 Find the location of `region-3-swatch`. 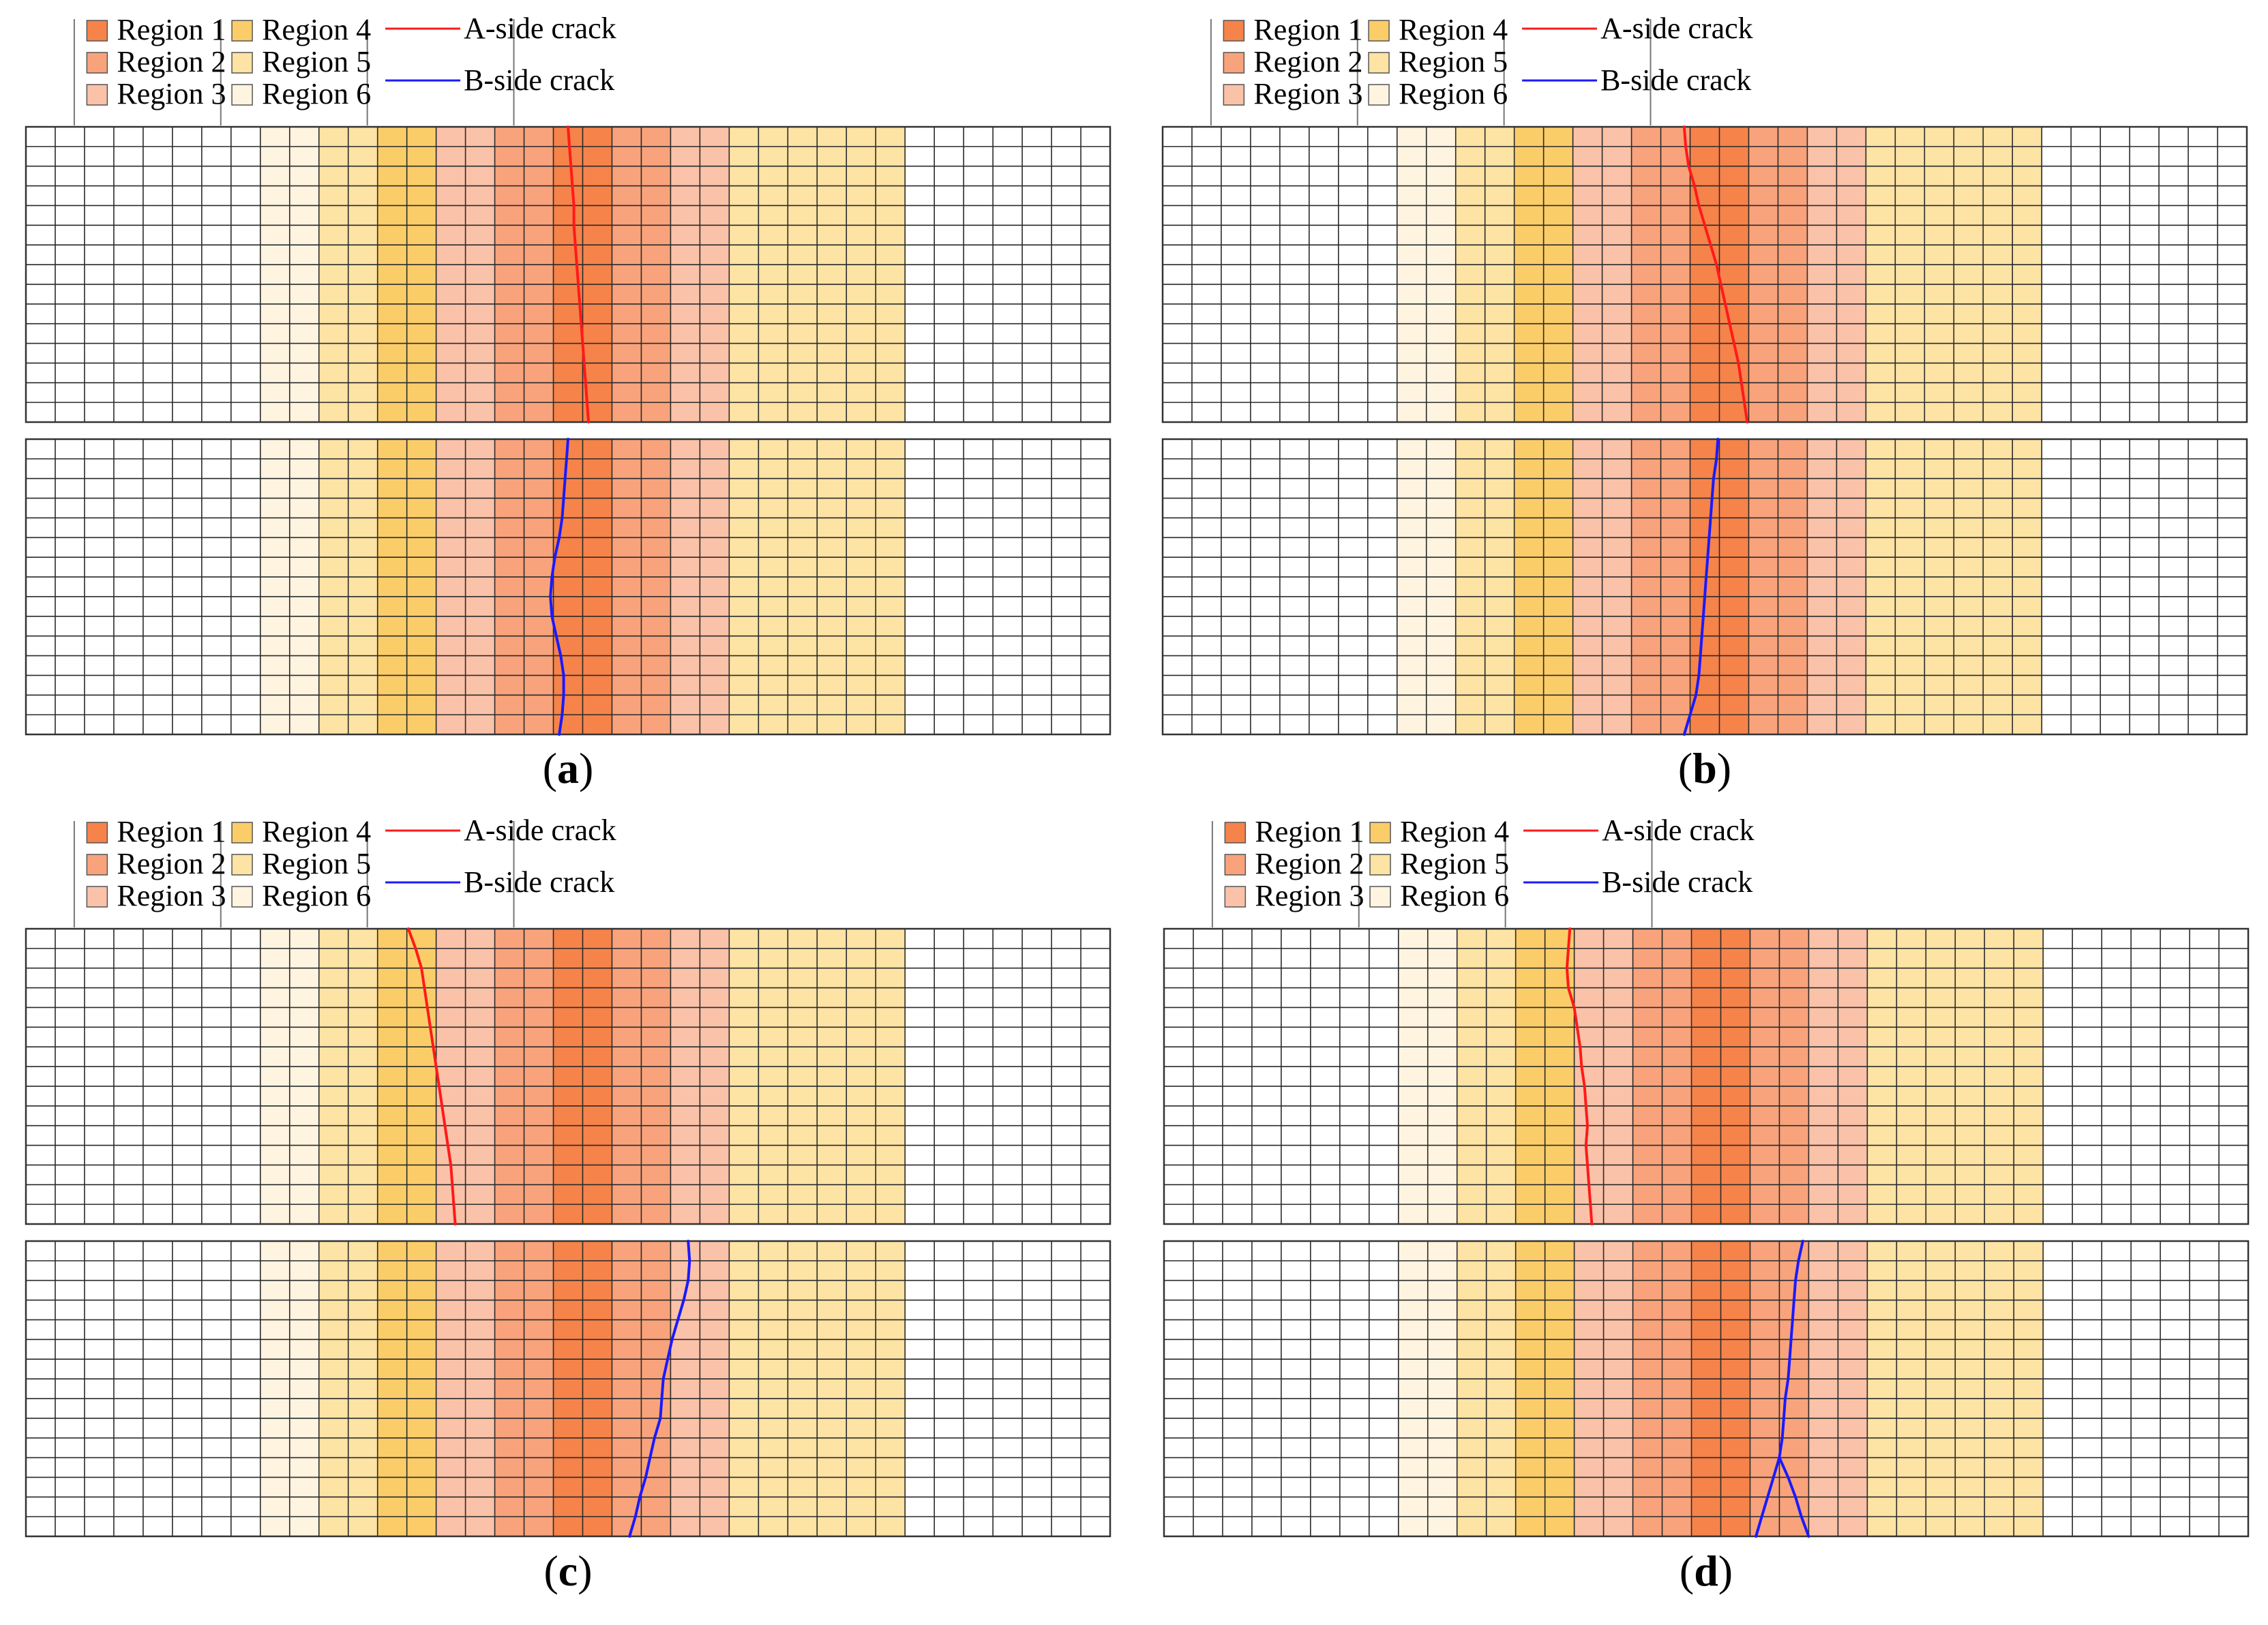

region-3-swatch is located at coordinates (1234, 95).